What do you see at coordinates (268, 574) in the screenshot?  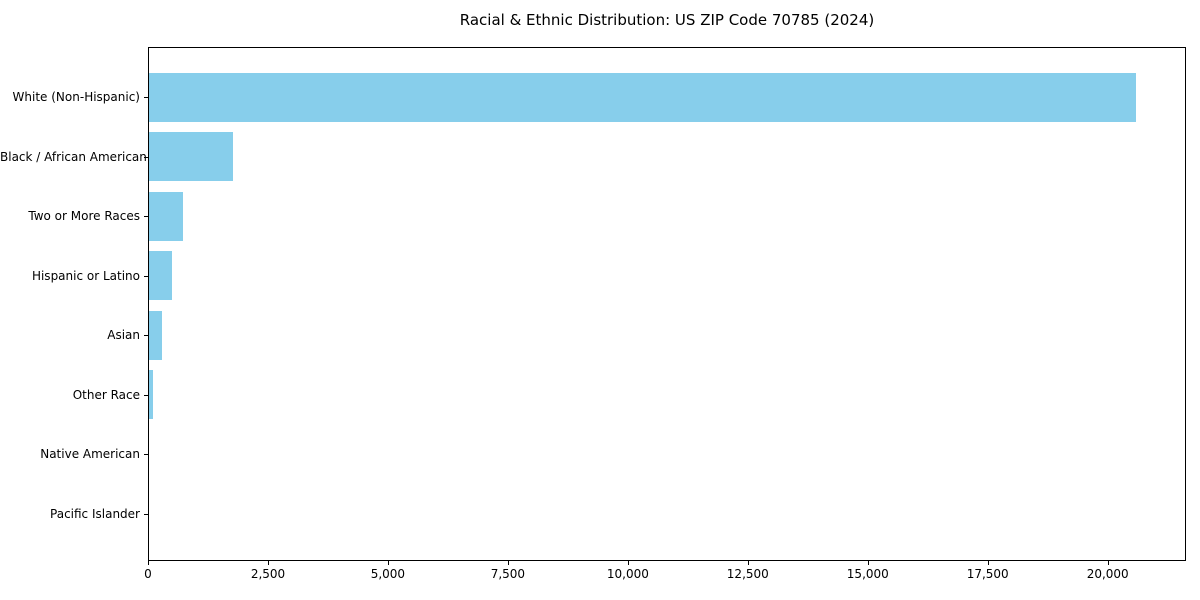 I see `x-tick-label: 2,500` at bounding box center [268, 574].